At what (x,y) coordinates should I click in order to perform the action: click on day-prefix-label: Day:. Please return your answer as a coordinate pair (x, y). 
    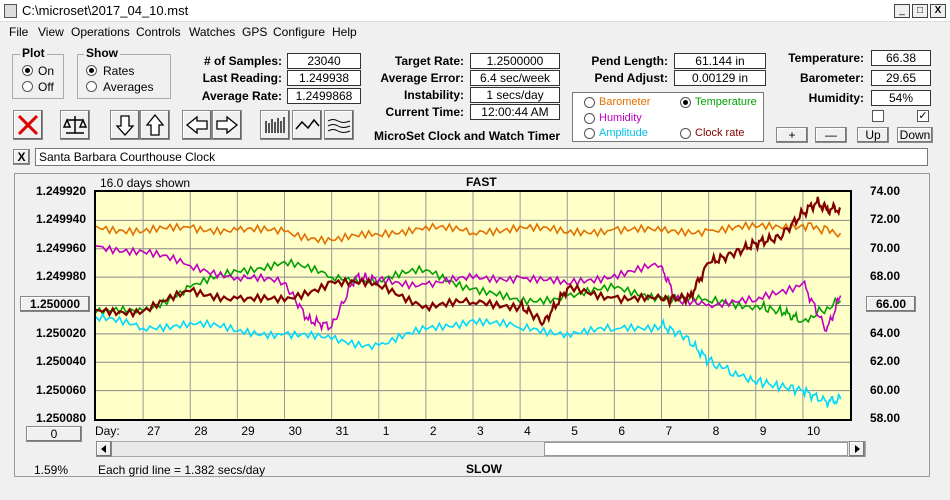
    Looking at the image, I should click on (107, 431).